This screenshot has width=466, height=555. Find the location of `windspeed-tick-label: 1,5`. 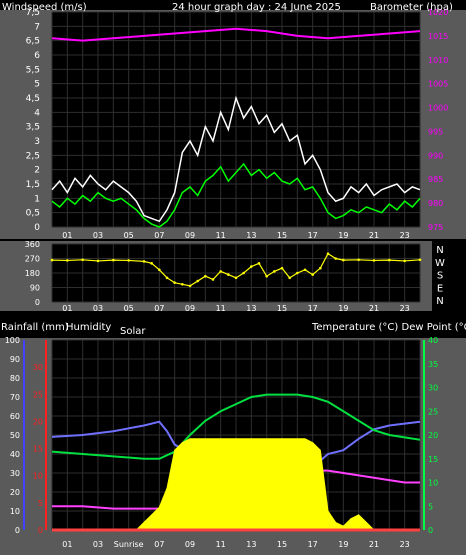

windspeed-tick-label: 1,5 is located at coordinates (33, 185).